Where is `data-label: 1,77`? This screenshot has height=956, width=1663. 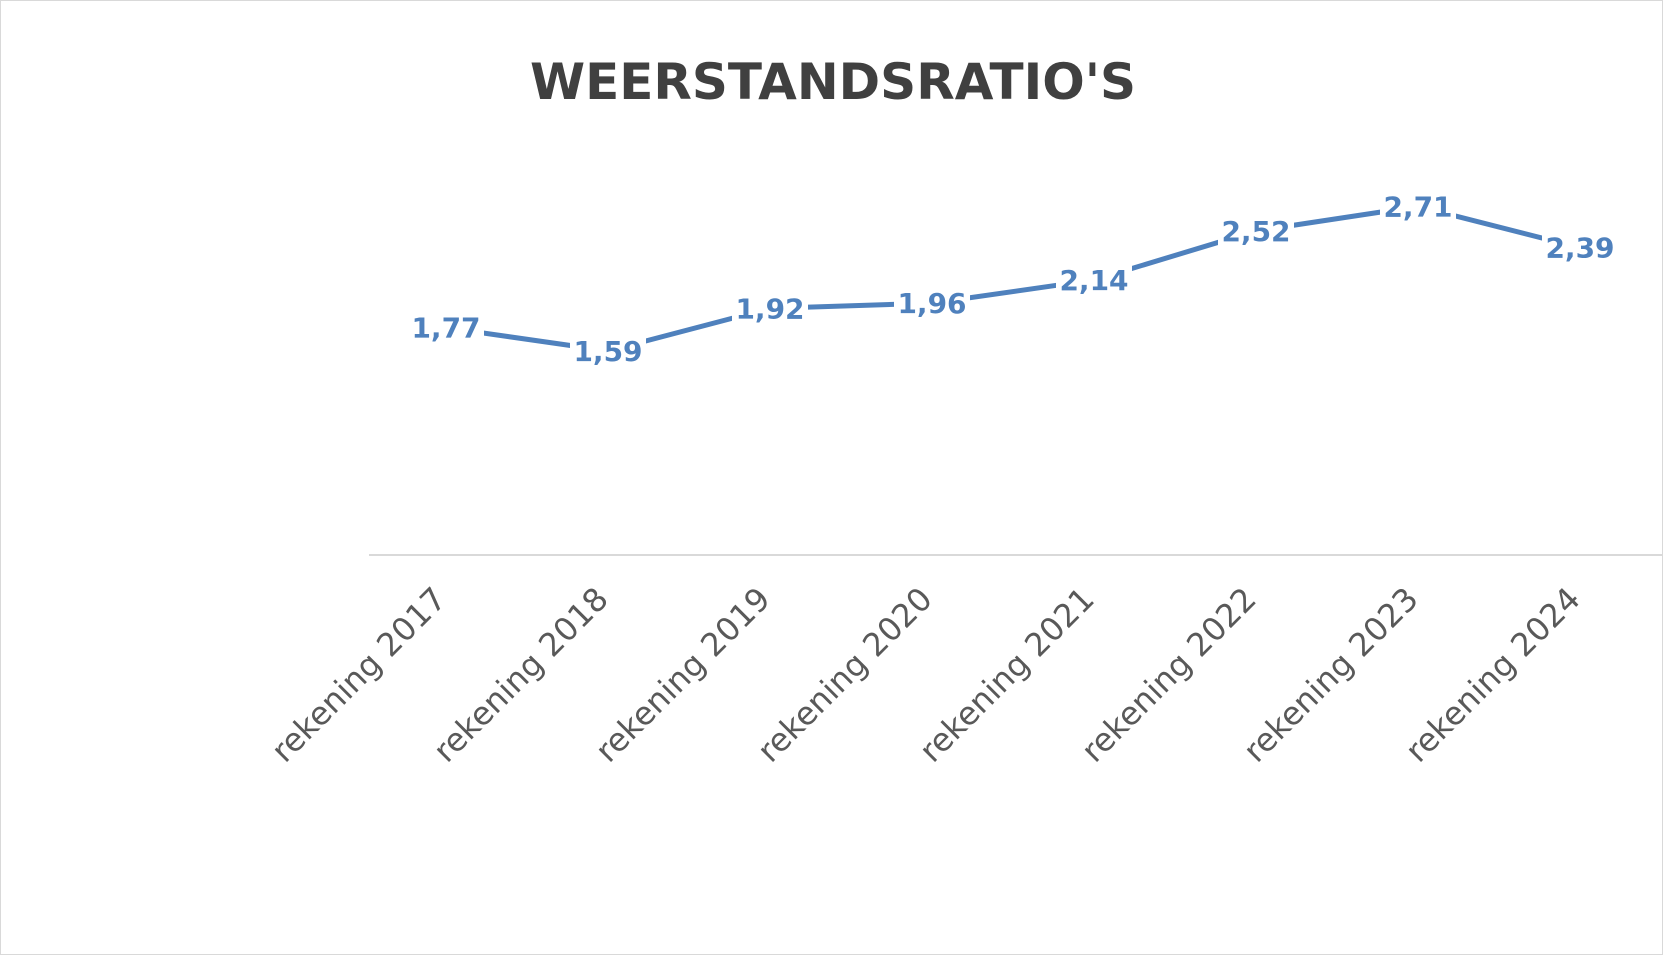 data-label: 1,77 is located at coordinates (445, 328).